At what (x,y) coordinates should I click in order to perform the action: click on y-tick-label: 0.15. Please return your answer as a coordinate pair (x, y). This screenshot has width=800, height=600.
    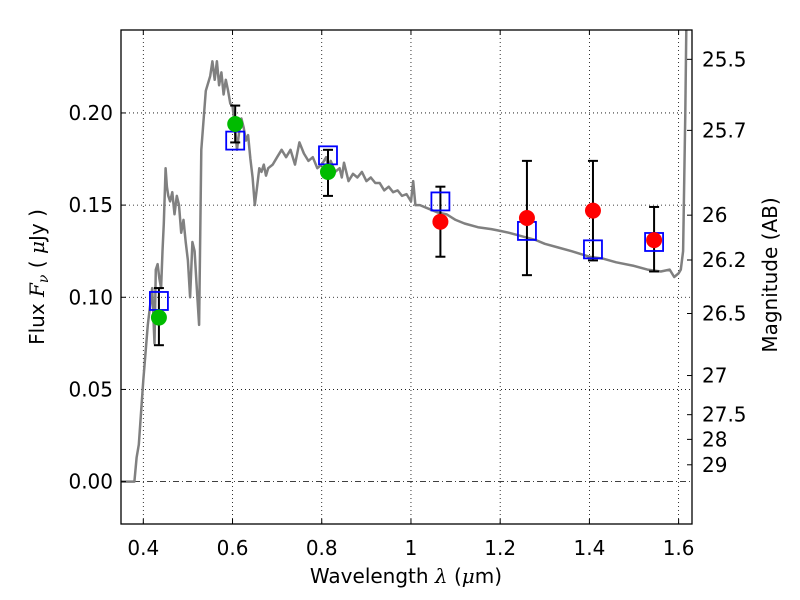
    Looking at the image, I should click on (90, 205).